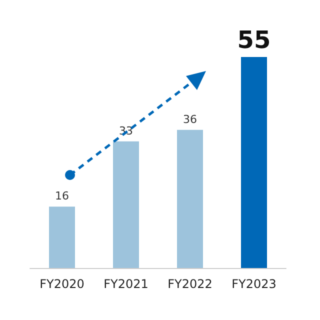 The width and height of the screenshot is (320, 320). I want to click on data-label: 55, so click(254, 40).